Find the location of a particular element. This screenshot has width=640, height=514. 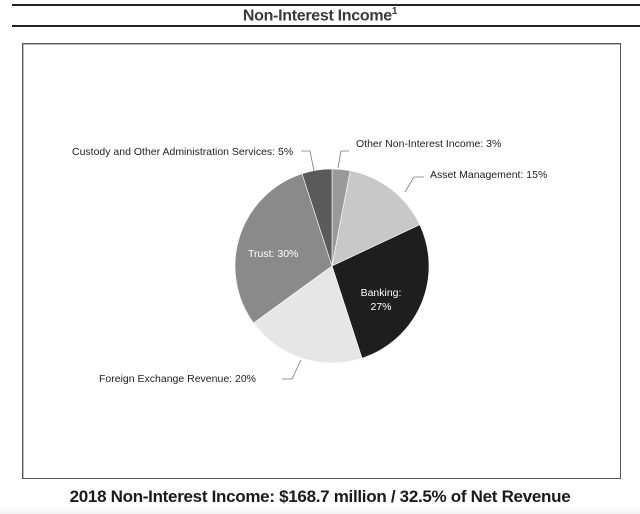

pie-slice-foreign-exchange-revenue is located at coordinates (308, 314).